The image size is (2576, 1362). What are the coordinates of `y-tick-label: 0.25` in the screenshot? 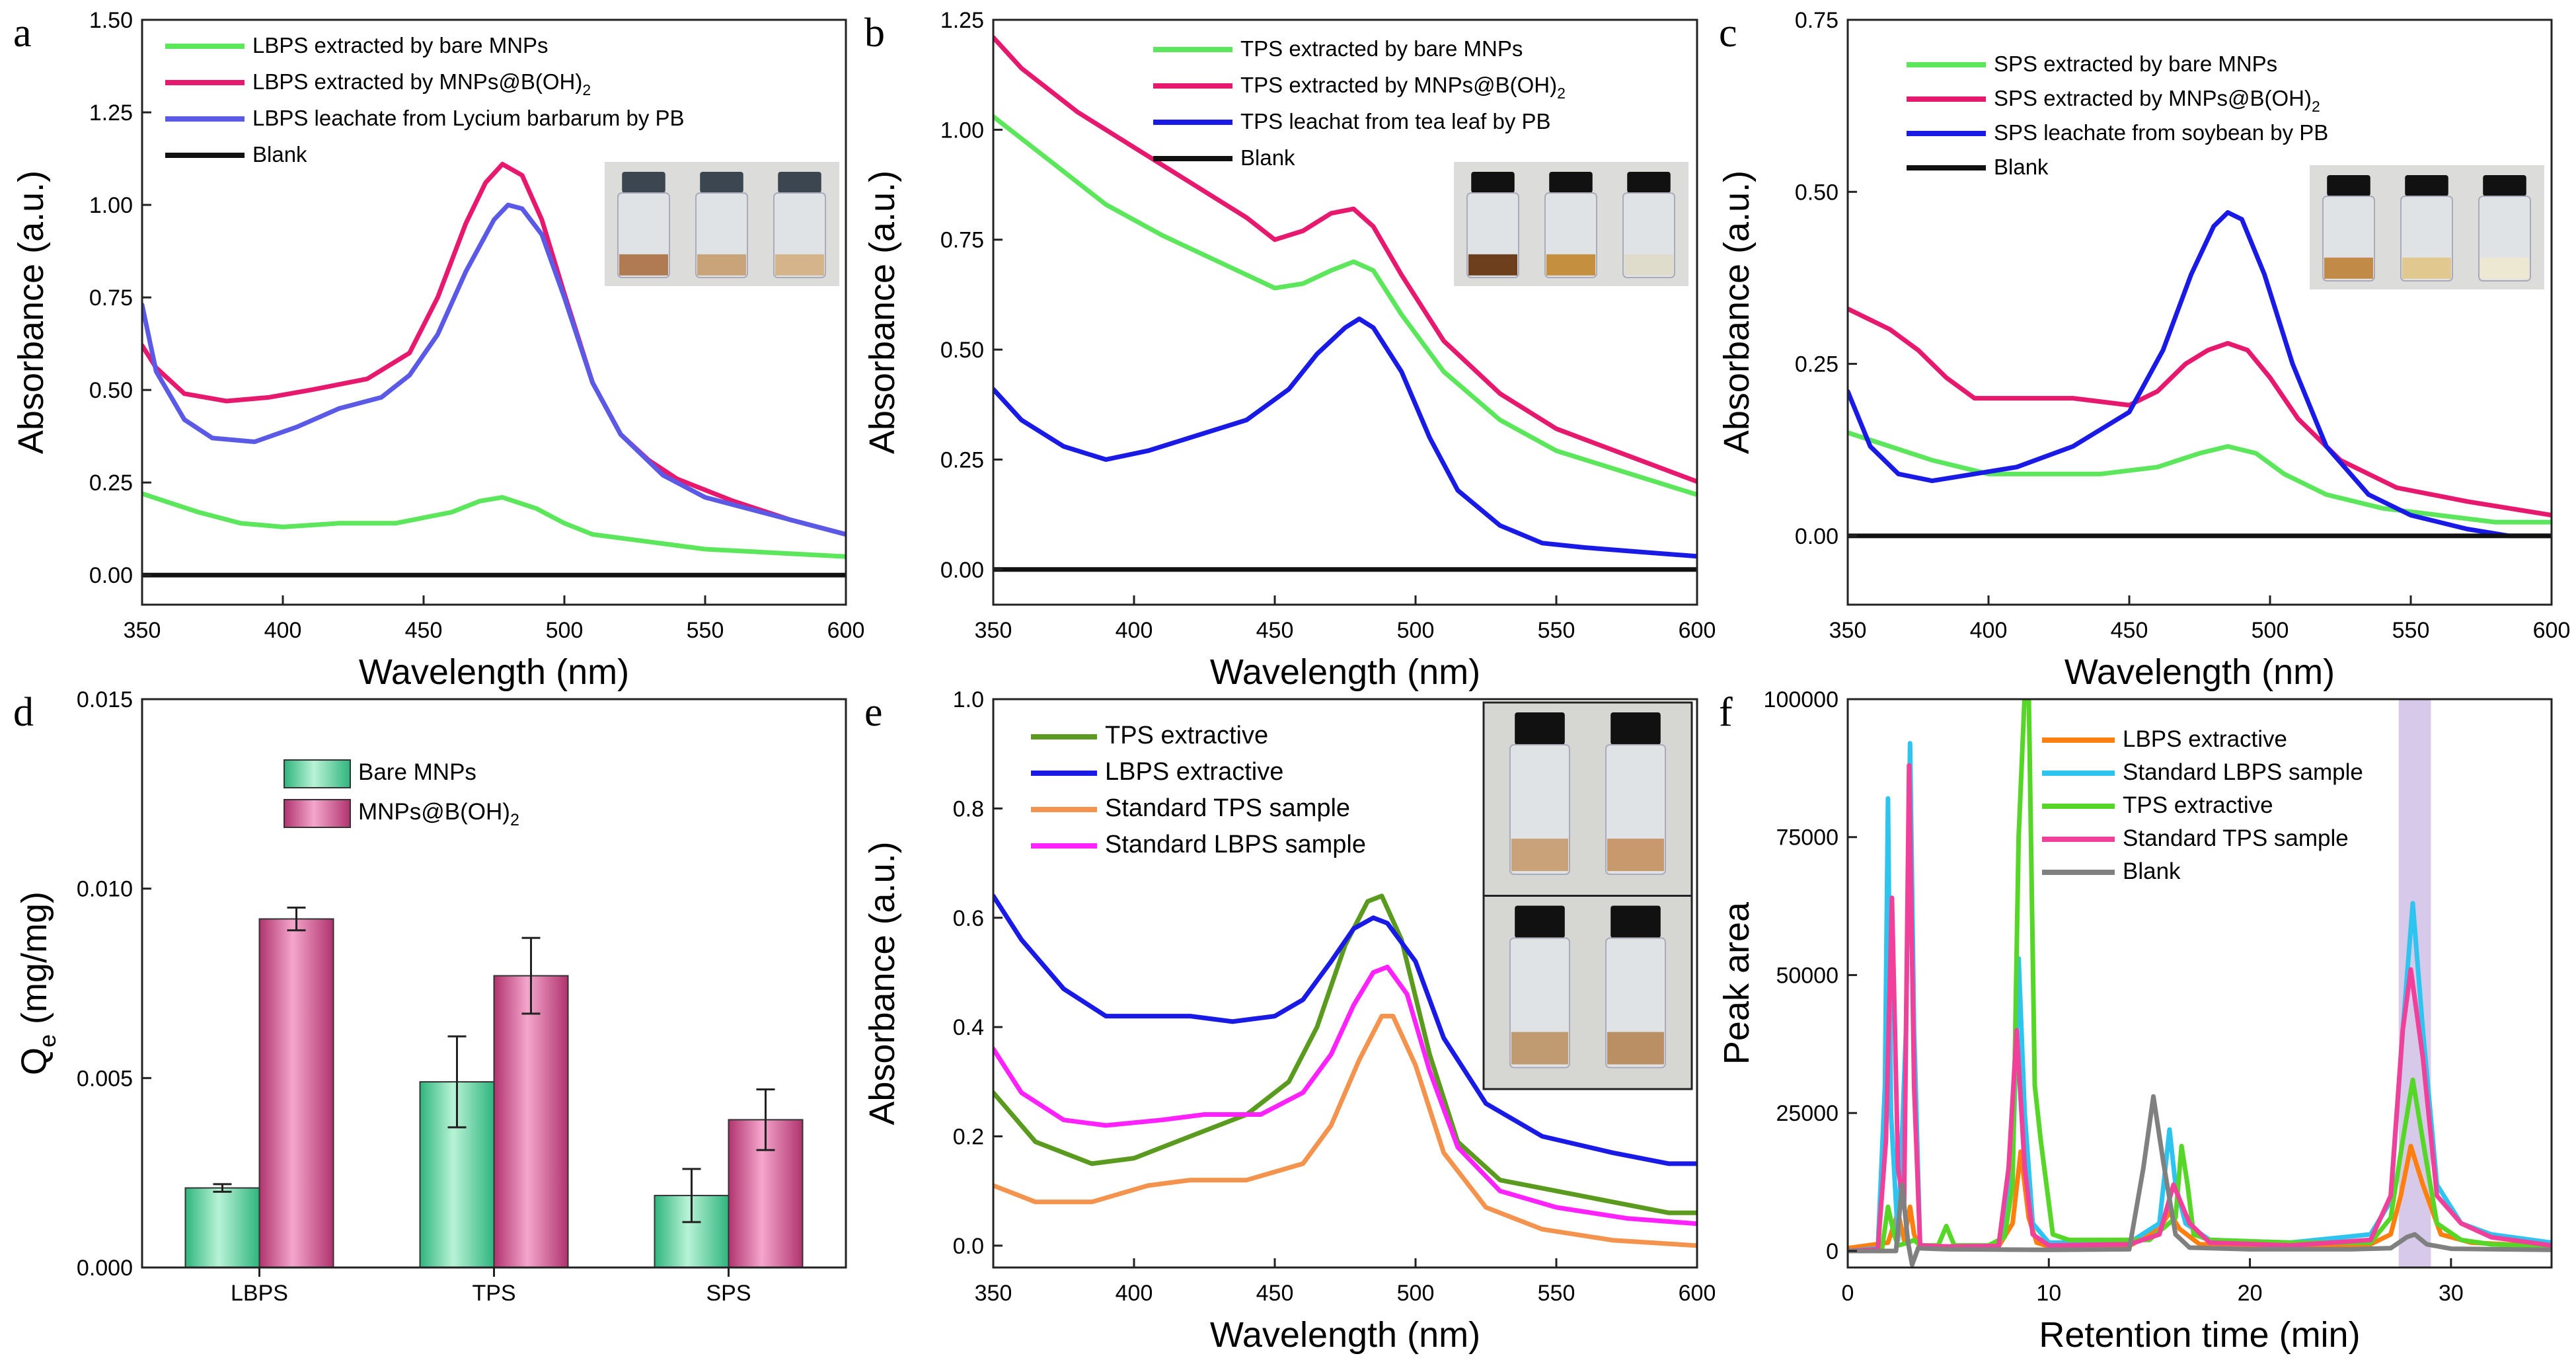 It's located at (111, 484).